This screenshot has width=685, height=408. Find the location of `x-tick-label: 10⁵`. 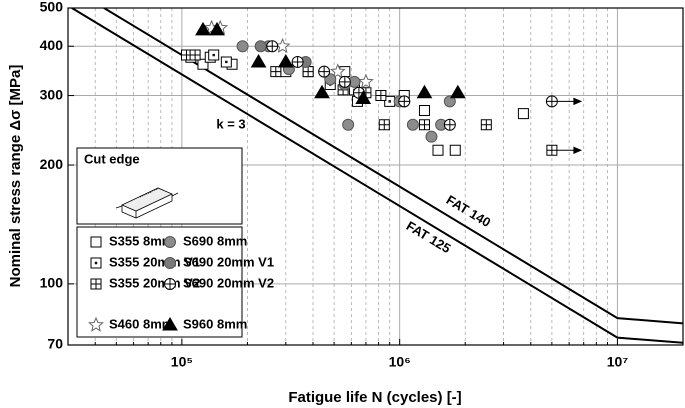

x-tick-label: 10⁵ is located at coordinates (182, 362).